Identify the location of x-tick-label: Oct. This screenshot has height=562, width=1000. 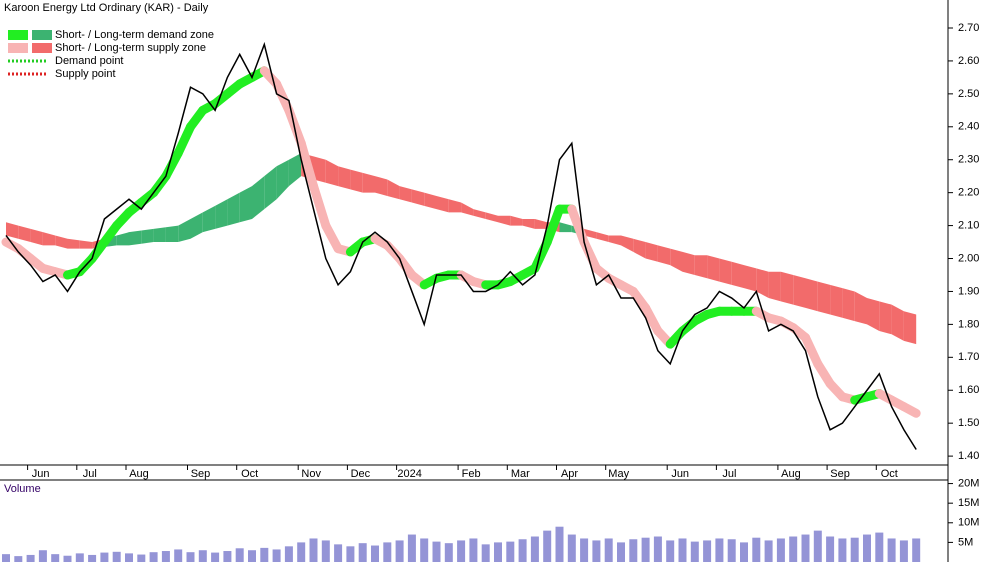
(889, 474).